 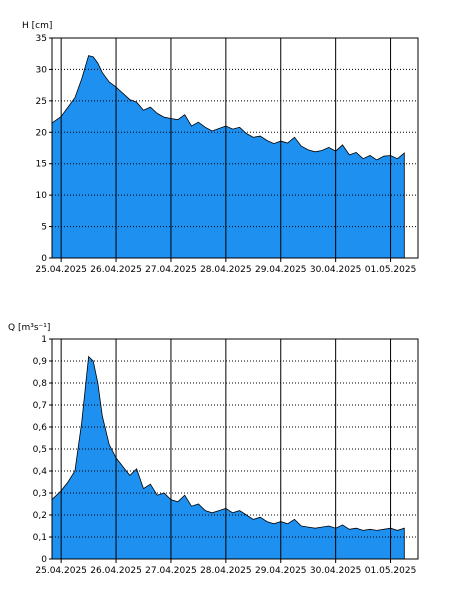 I want to click on y-tick-label: 0,8, so click(x=40, y=384).